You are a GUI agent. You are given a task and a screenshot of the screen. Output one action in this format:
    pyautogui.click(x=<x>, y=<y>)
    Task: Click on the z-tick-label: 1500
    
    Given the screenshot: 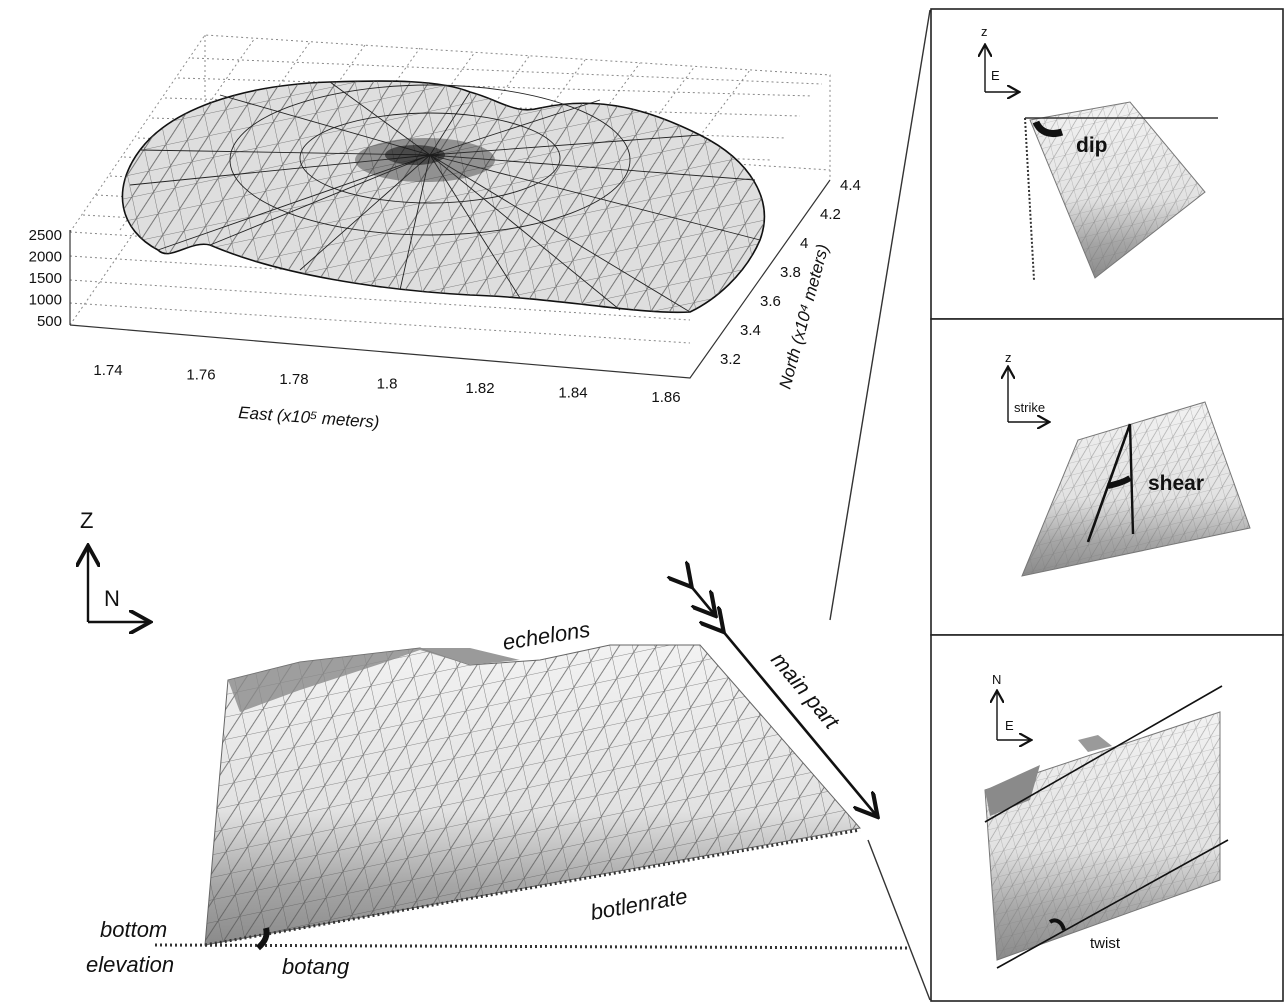 What is the action you would take?
    pyautogui.click(x=45, y=278)
    